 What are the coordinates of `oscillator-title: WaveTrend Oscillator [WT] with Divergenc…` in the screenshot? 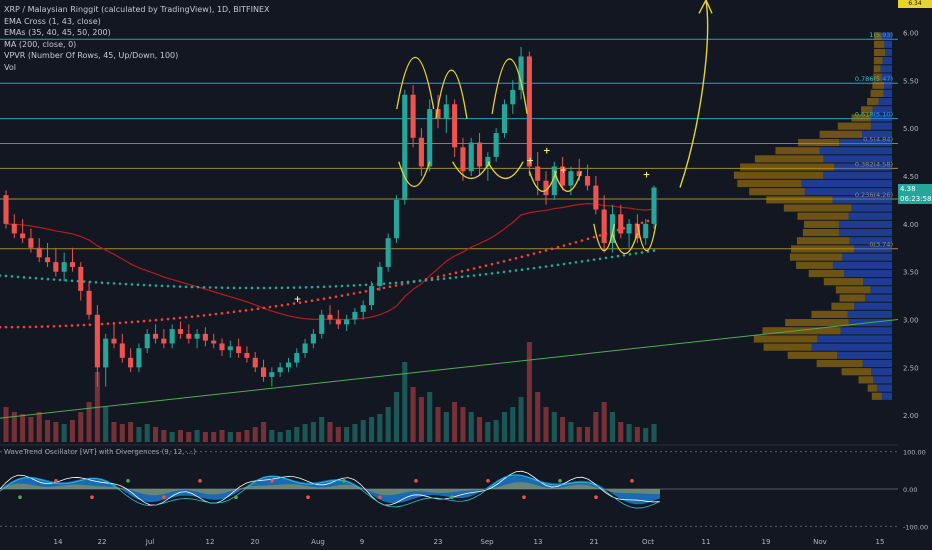 It's located at (100, 452).